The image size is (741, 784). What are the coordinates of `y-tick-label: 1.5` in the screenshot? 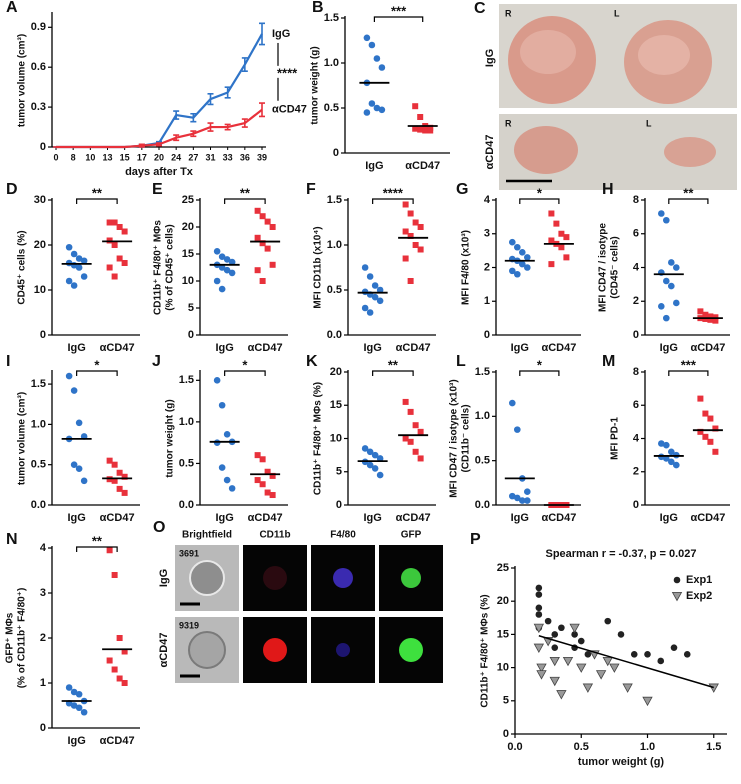 It's located at (482, 372).